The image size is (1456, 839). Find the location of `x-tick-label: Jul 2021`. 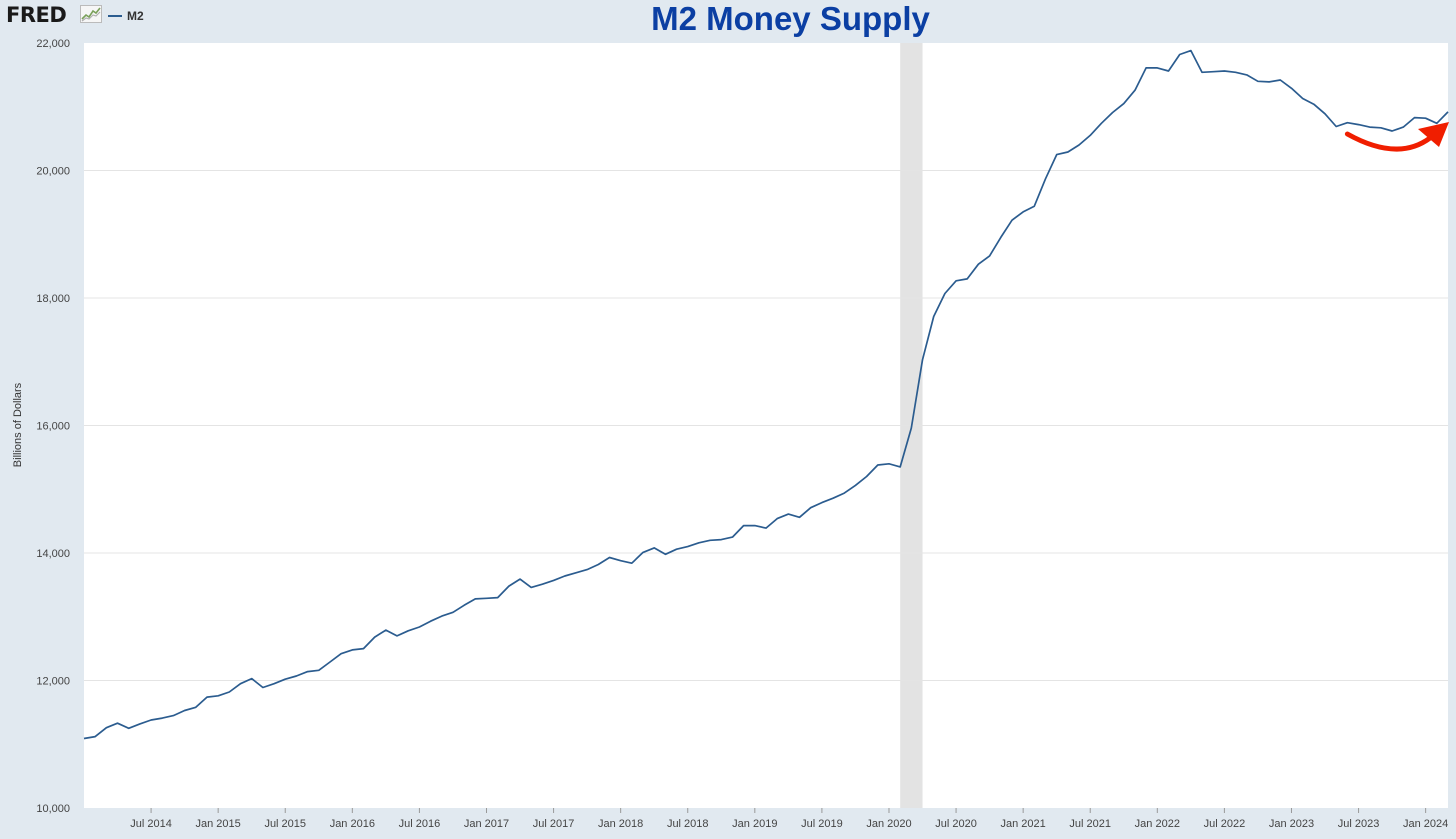

x-tick-label: Jul 2021 is located at coordinates (1090, 824).